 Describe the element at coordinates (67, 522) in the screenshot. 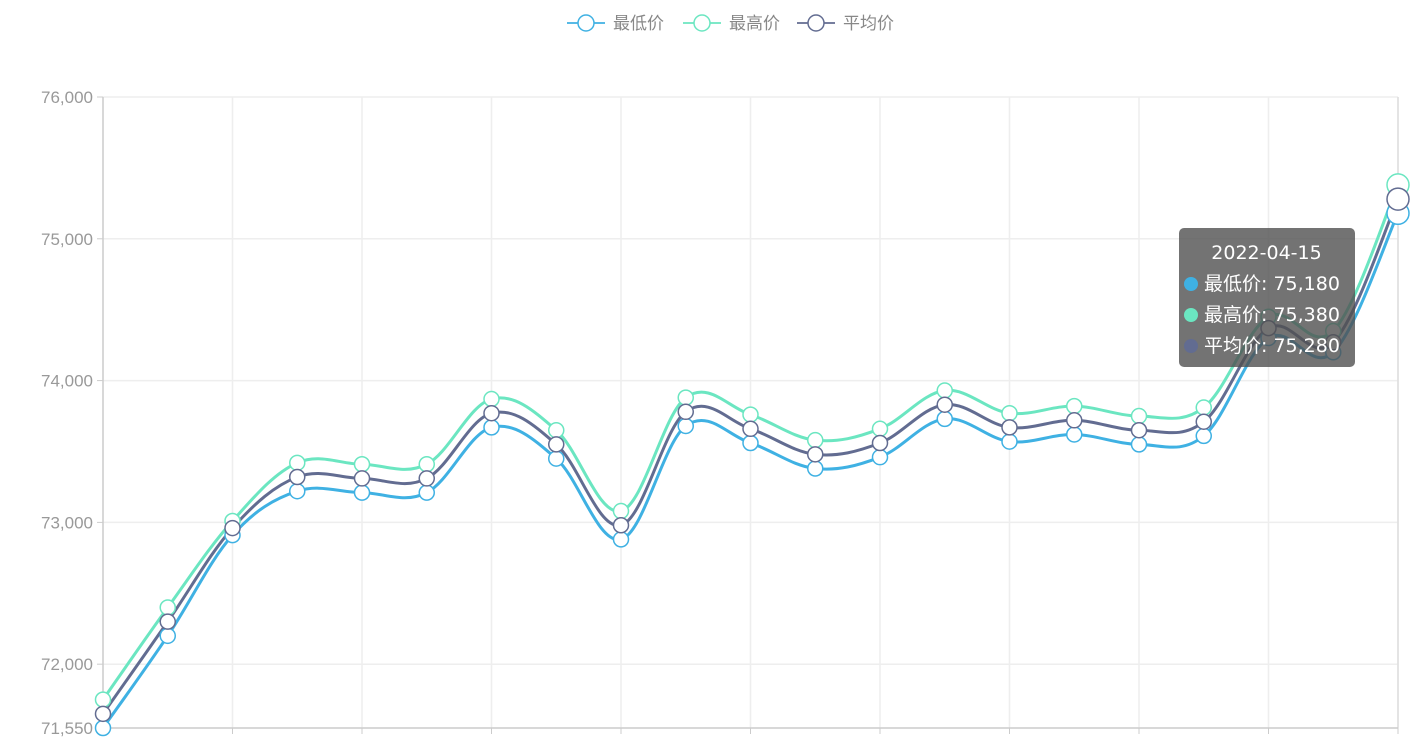

I see `y-tick-label: 73,000` at that location.